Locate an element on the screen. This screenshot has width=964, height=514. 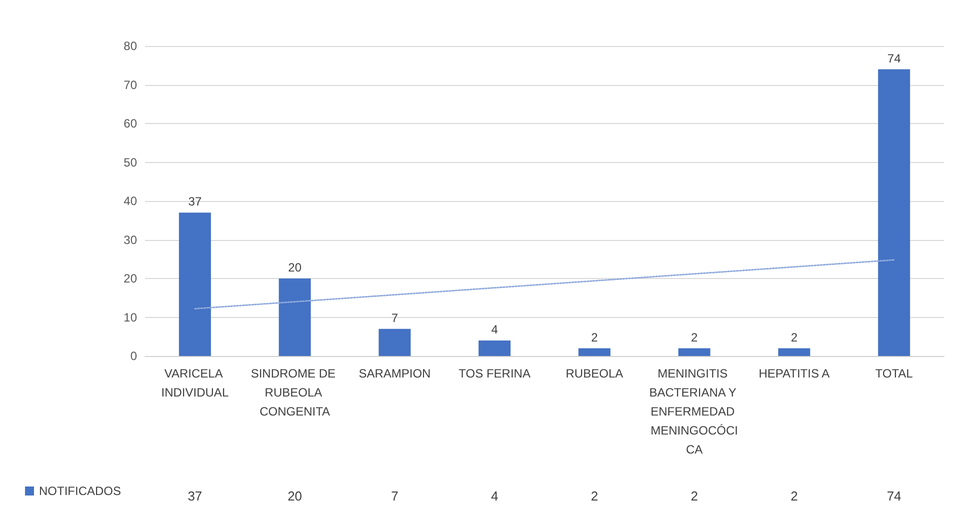
text: 7 is located at coordinates (394, 317).